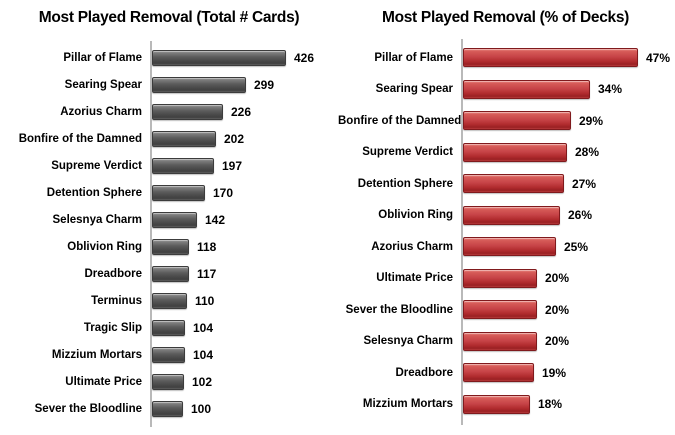 The width and height of the screenshot is (675, 435). I want to click on bar-track: 20%, so click(567, 310).